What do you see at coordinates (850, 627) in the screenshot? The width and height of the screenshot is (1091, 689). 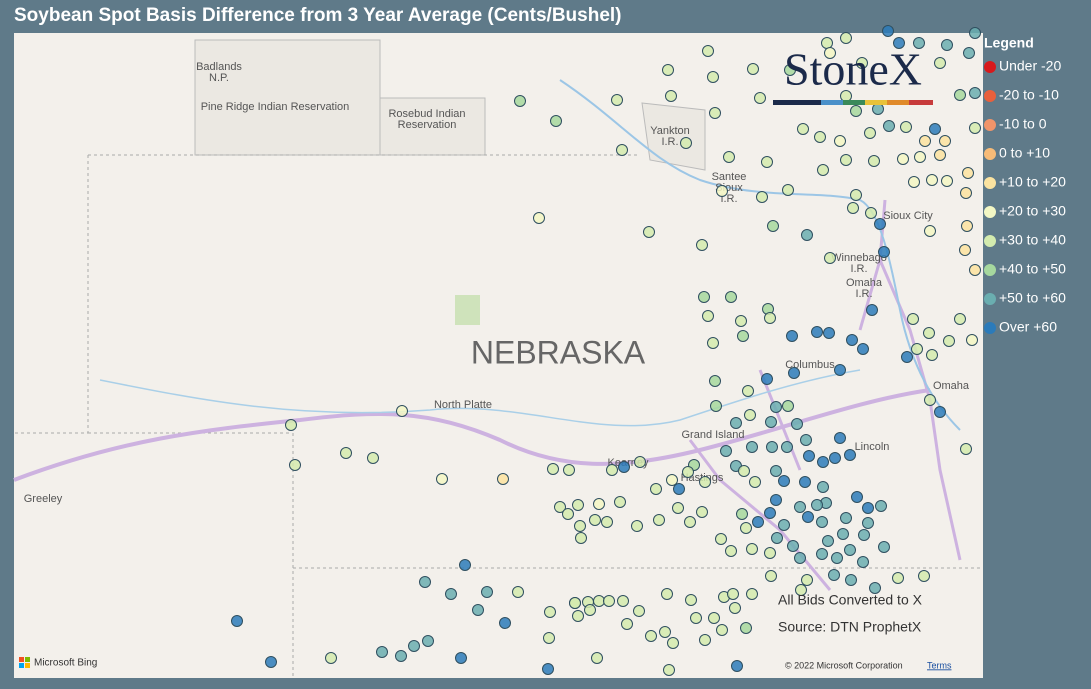 I see `note: Source: DTN ProphetX` at bounding box center [850, 627].